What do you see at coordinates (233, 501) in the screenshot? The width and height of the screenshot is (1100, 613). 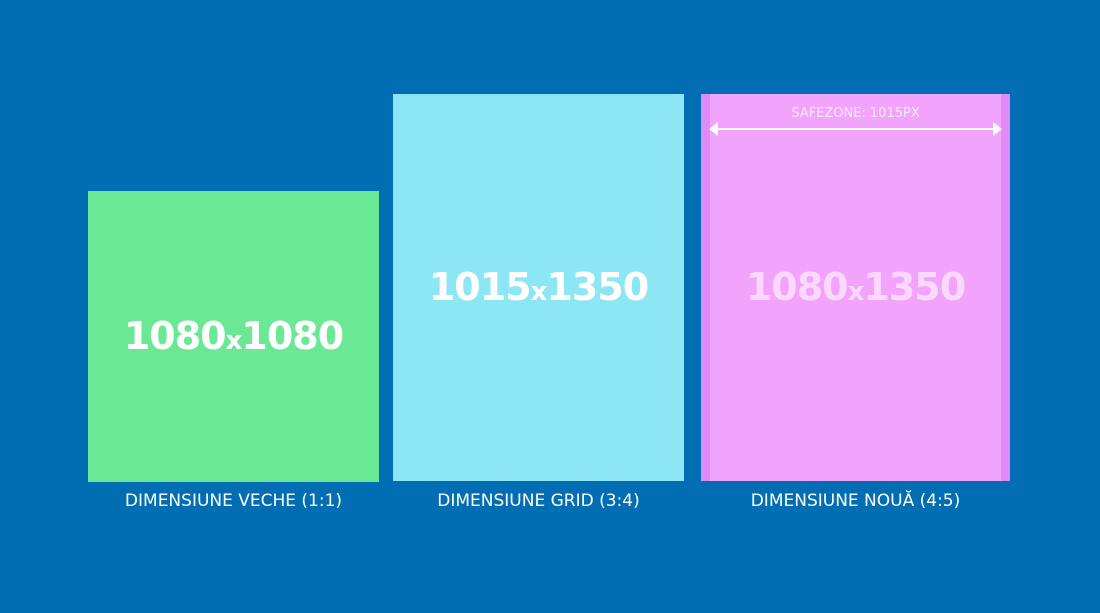 I see `caption-old: DIMENSIUNE VECHE (1:1)` at bounding box center [233, 501].